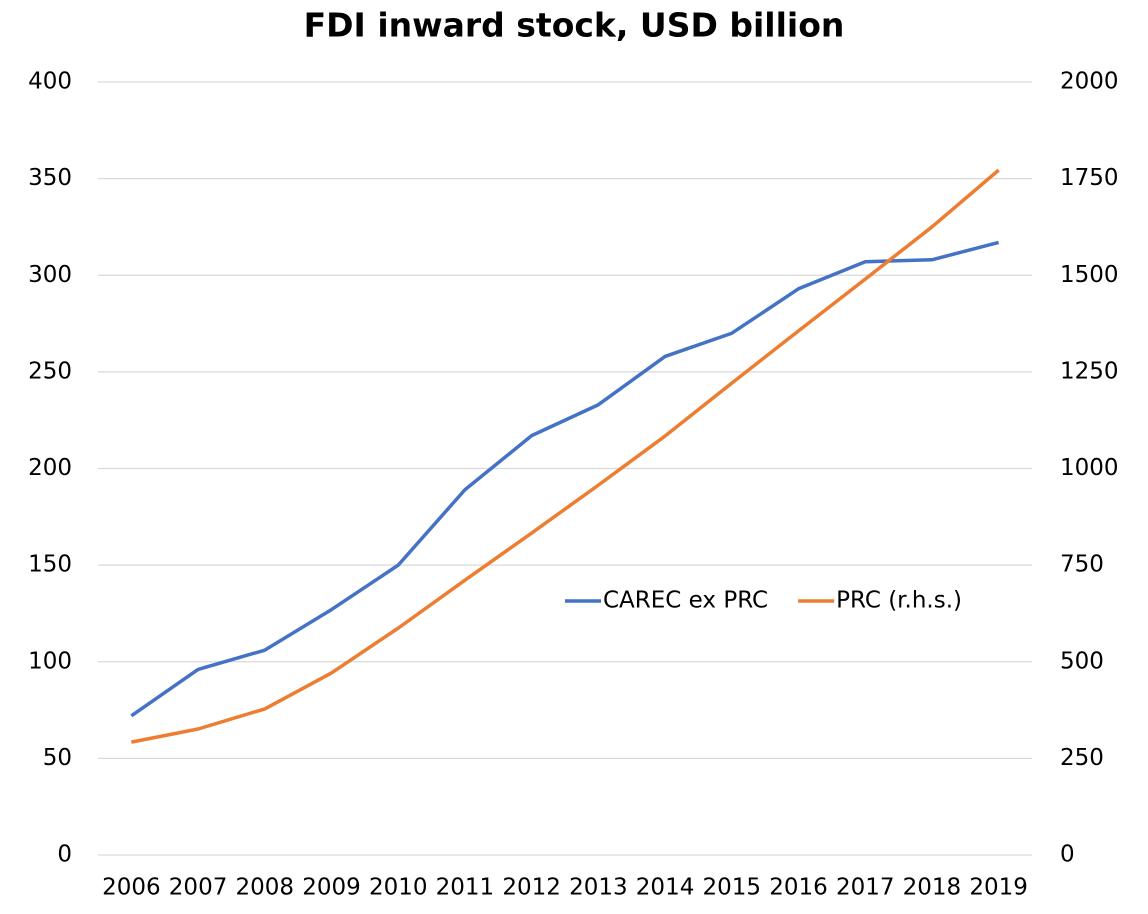 The width and height of the screenshot is (1148, 914). I want to click on y2-tick-label: 1750, so click(1089, 178).